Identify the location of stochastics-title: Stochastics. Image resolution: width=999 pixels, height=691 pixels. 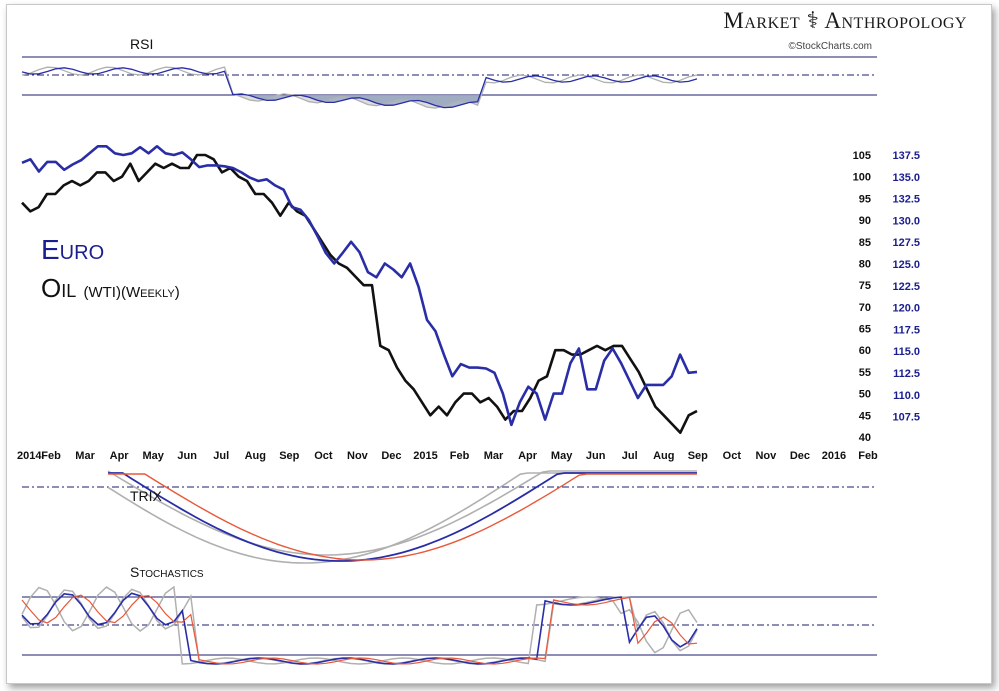
(167, 572).